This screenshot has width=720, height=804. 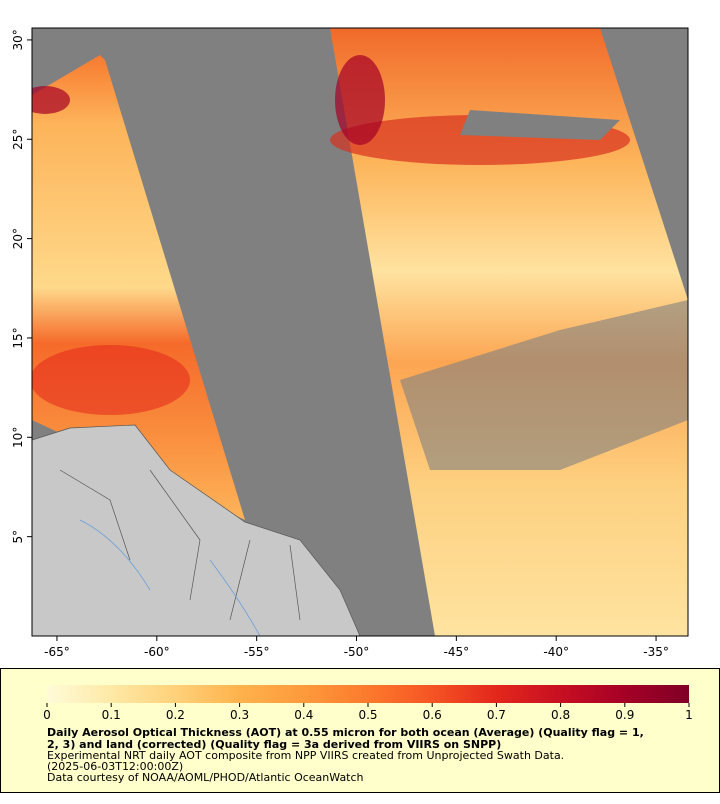 What do you see at coordinates (689, 715) in the screenshot?
I see `colorbar-tick-label: 1` at bounding box center [689, 715].